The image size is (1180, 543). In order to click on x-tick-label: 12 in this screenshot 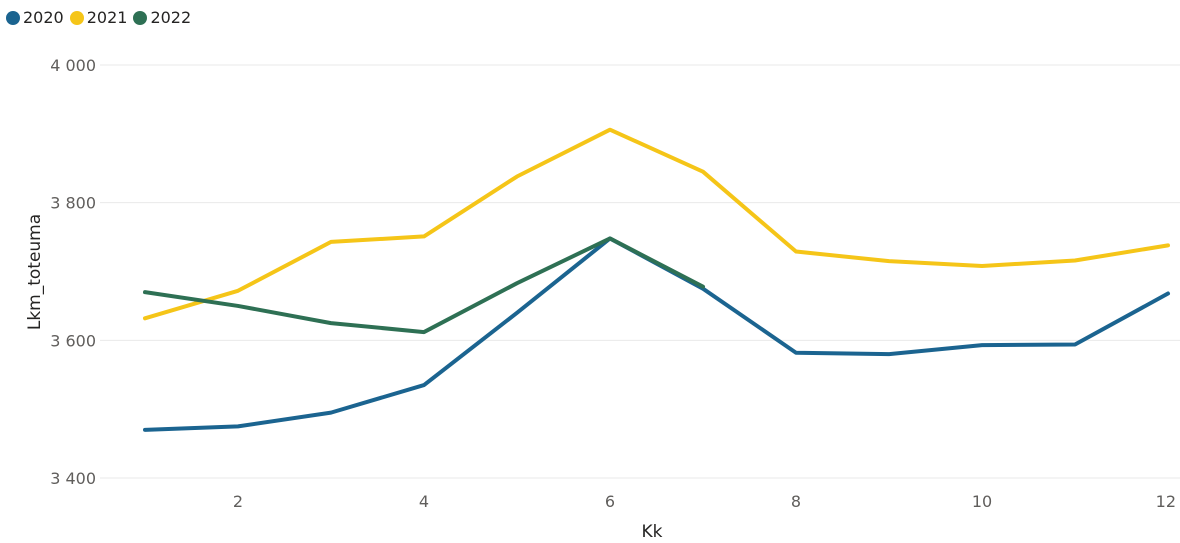, I will do `click(1166, 501)`.